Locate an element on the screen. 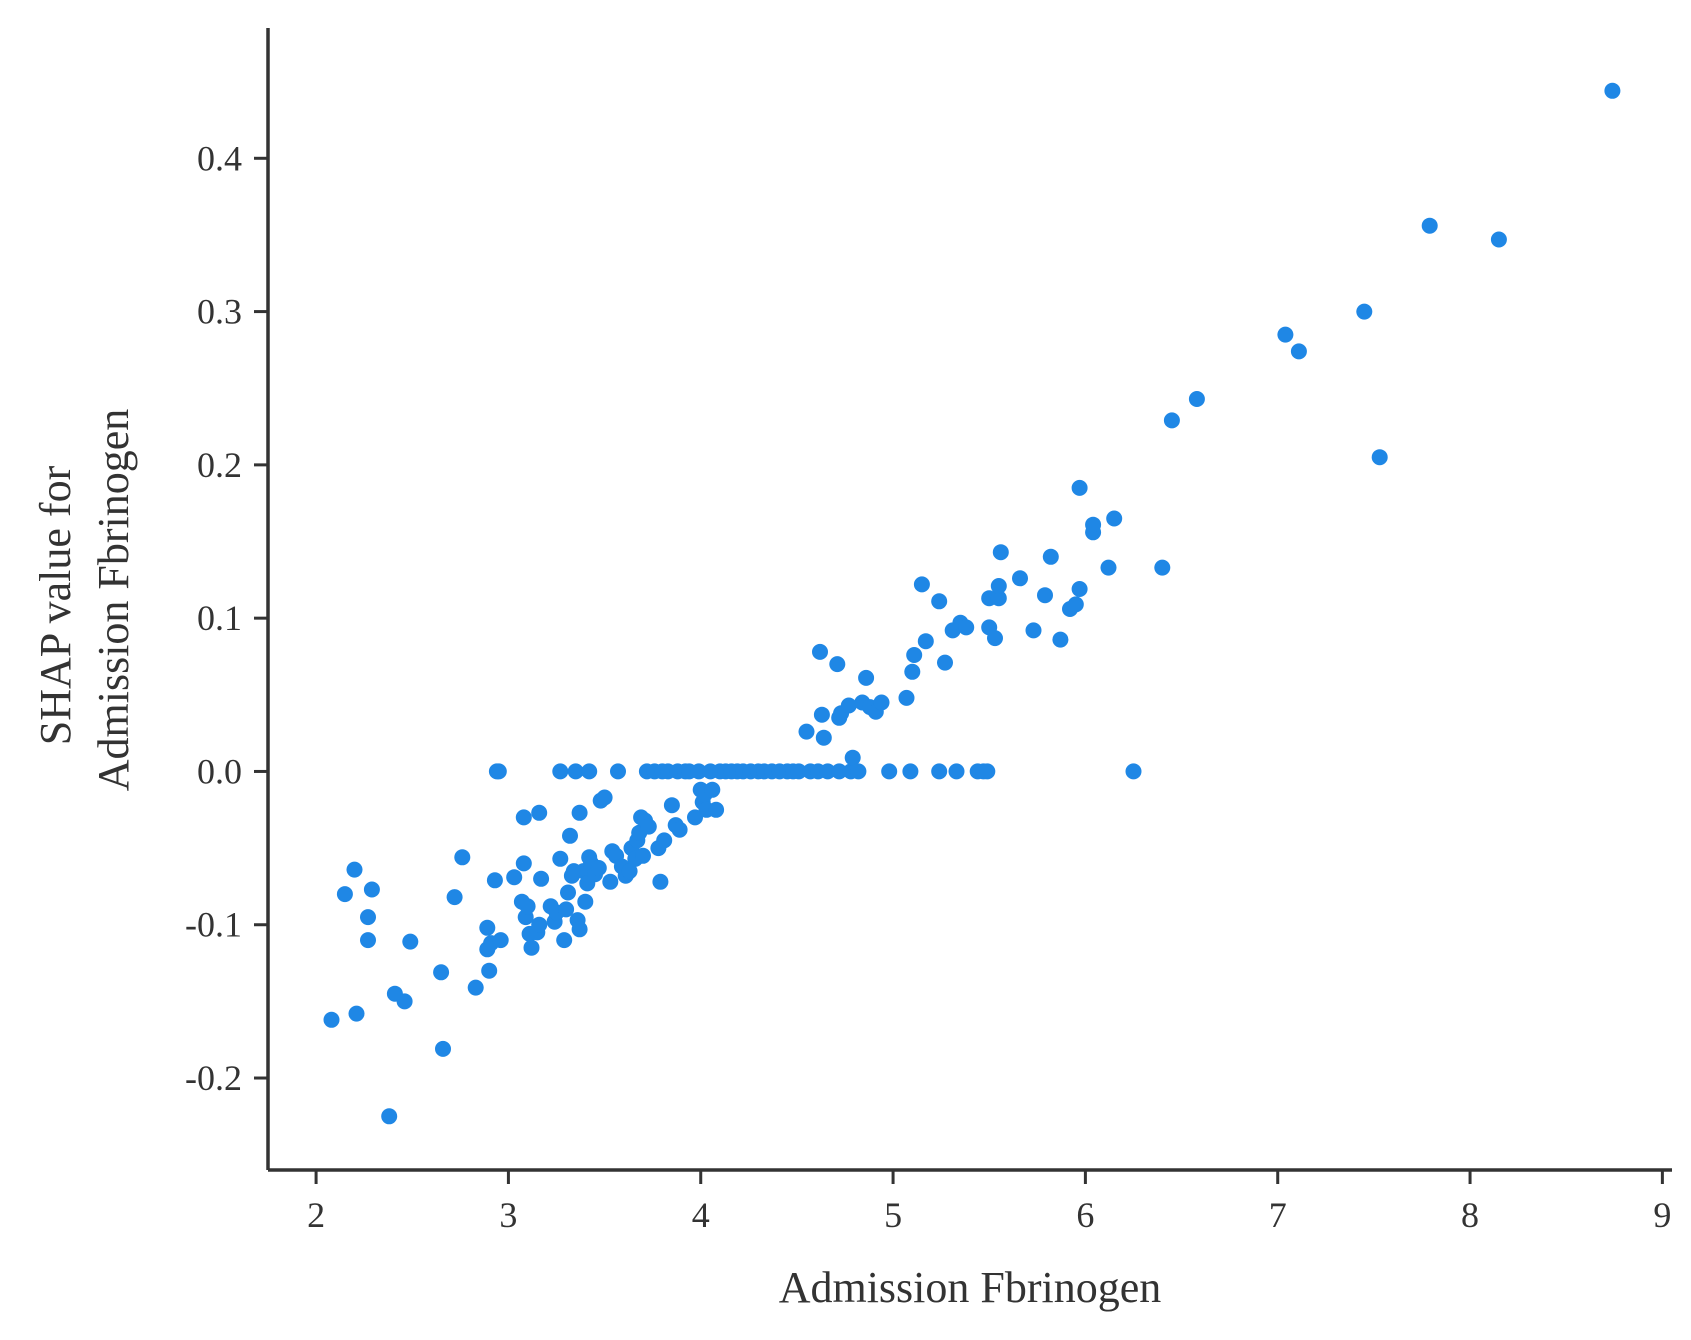 Image resolution: width=1691 pixels, height=1340 pixels. y-axis-title: SHAP value for Admission Fbrinogen is located at coordinates (84, 600).